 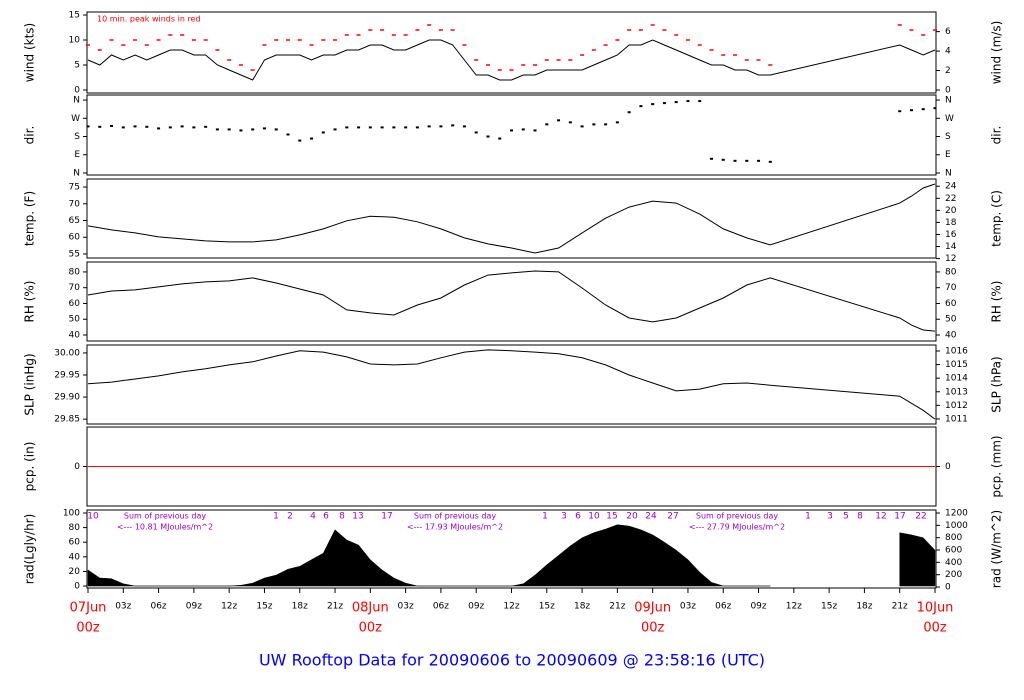 What do you see at coordinates (547, 607) in the screenshot?
I see `x-tick-label: 15z` at bounding box center [547, 607].